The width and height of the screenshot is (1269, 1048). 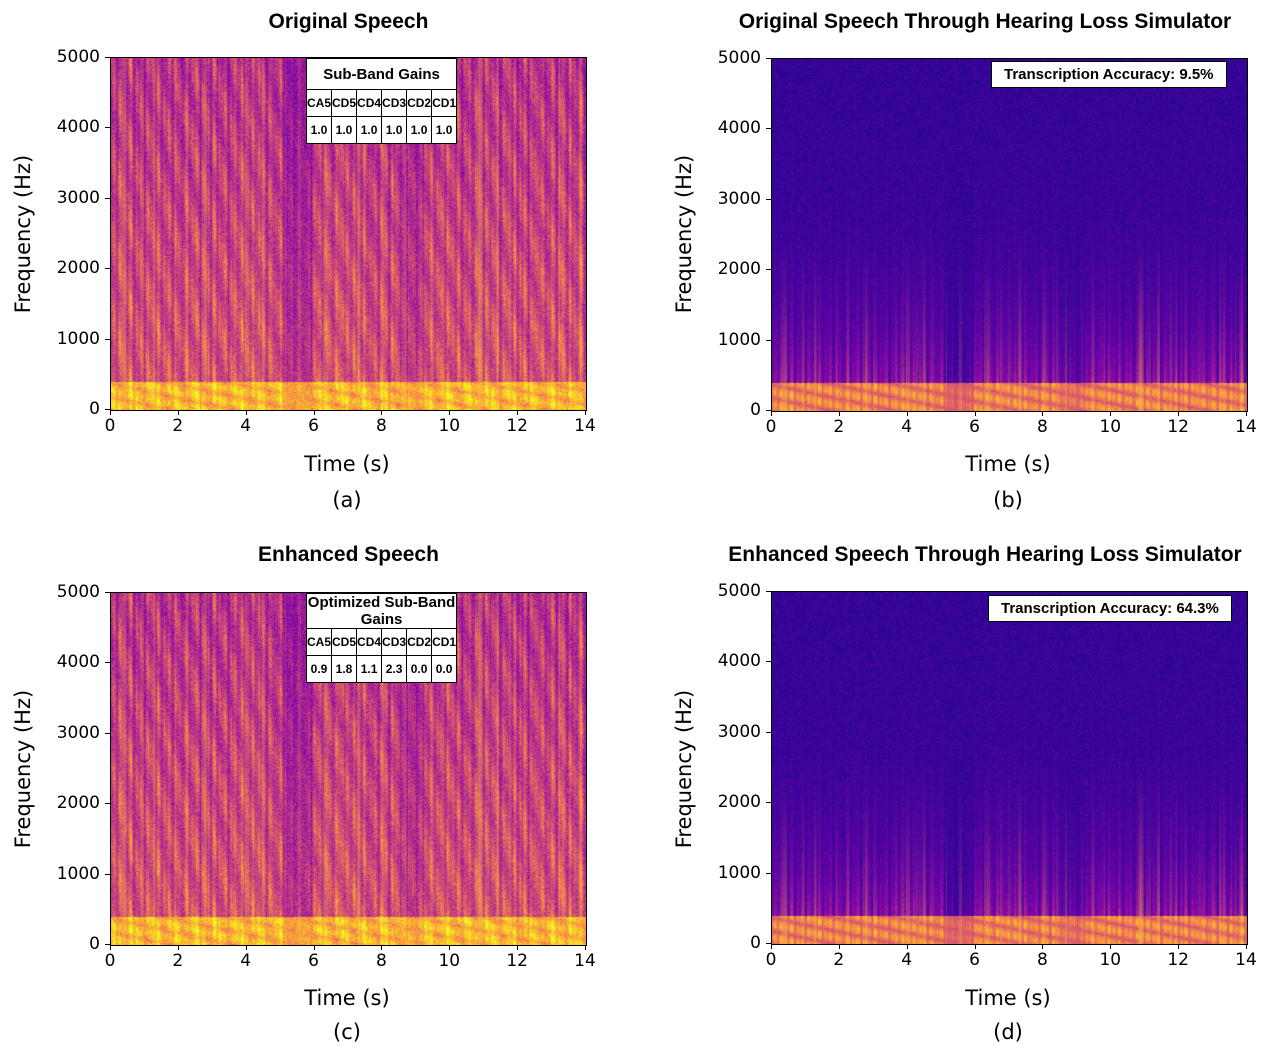 What do you see at coordinates (381, 74) in the screenshot?
I see `gain-table-title: Sub-Band Gains` at bounding box center [381, 74].